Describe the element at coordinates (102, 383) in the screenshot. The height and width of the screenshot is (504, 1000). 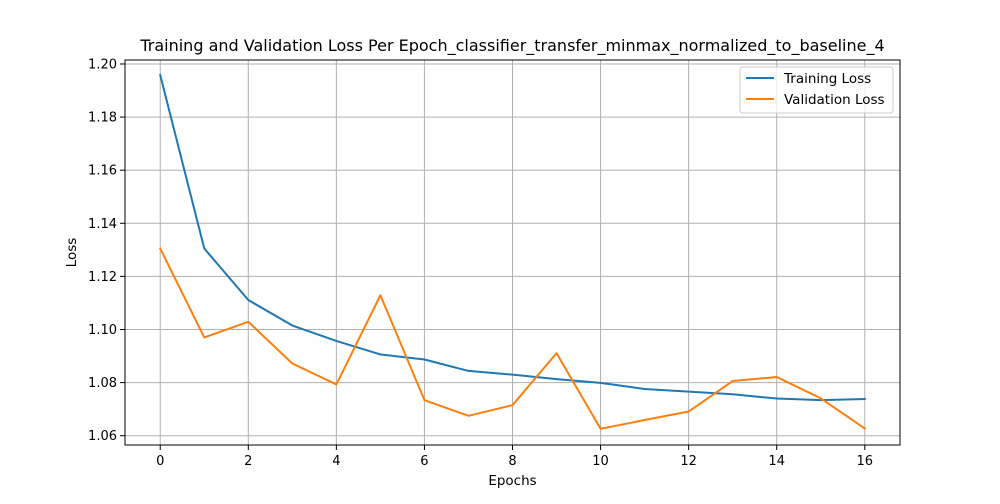
I see `y-tick-label: 1.08` at that location.